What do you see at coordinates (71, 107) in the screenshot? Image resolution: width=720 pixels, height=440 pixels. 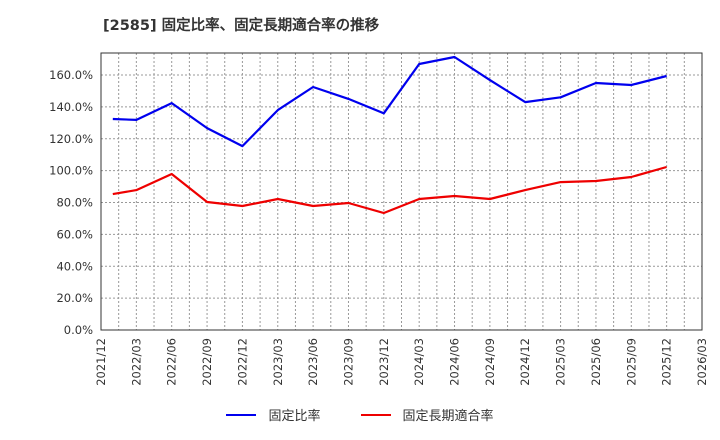 I see `svg-text: 140.0%` at bounding box center [71, 107].